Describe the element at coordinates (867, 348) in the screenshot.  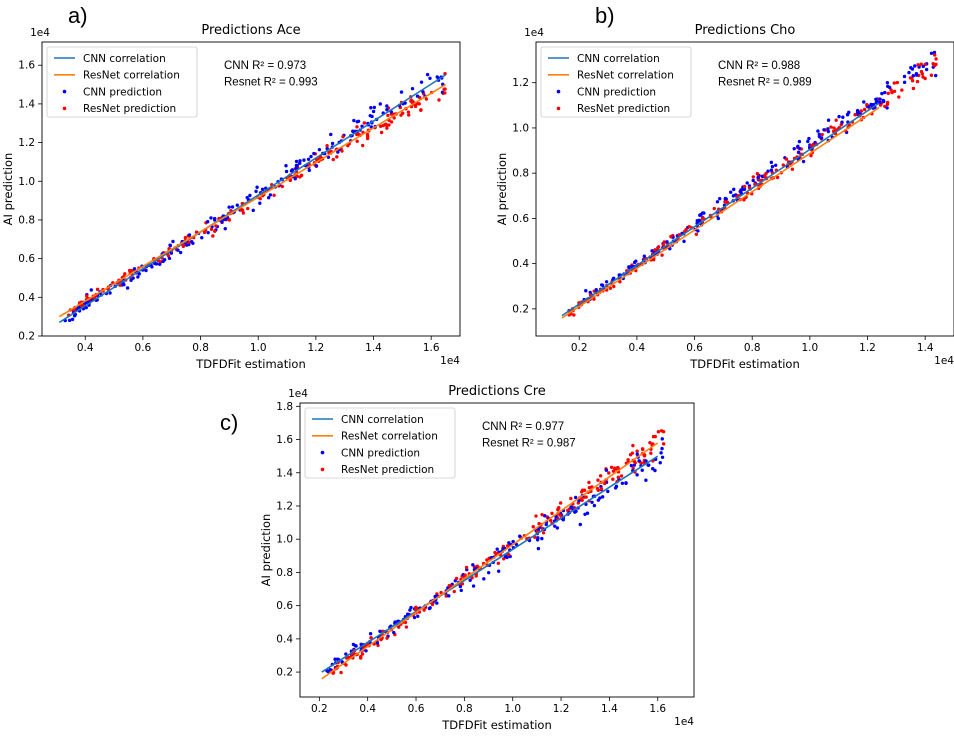
I see `x-tick-label: 1.2` at that location.